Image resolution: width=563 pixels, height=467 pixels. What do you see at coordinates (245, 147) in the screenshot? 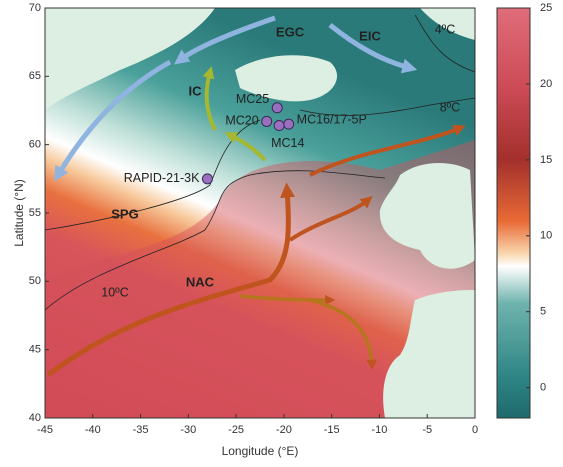
I see `arrow-ic2` at bounding box center [245, 147].